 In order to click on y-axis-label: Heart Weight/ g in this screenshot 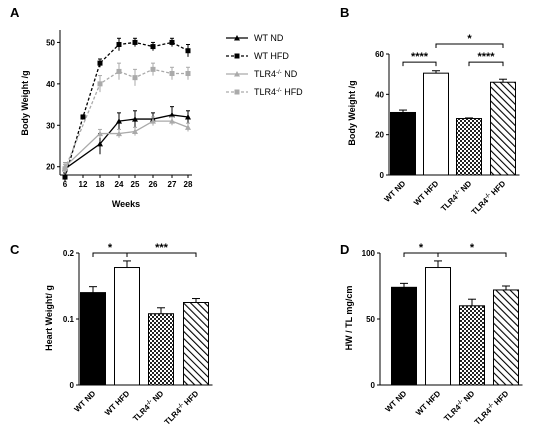, I will do `click(49, 318)`.